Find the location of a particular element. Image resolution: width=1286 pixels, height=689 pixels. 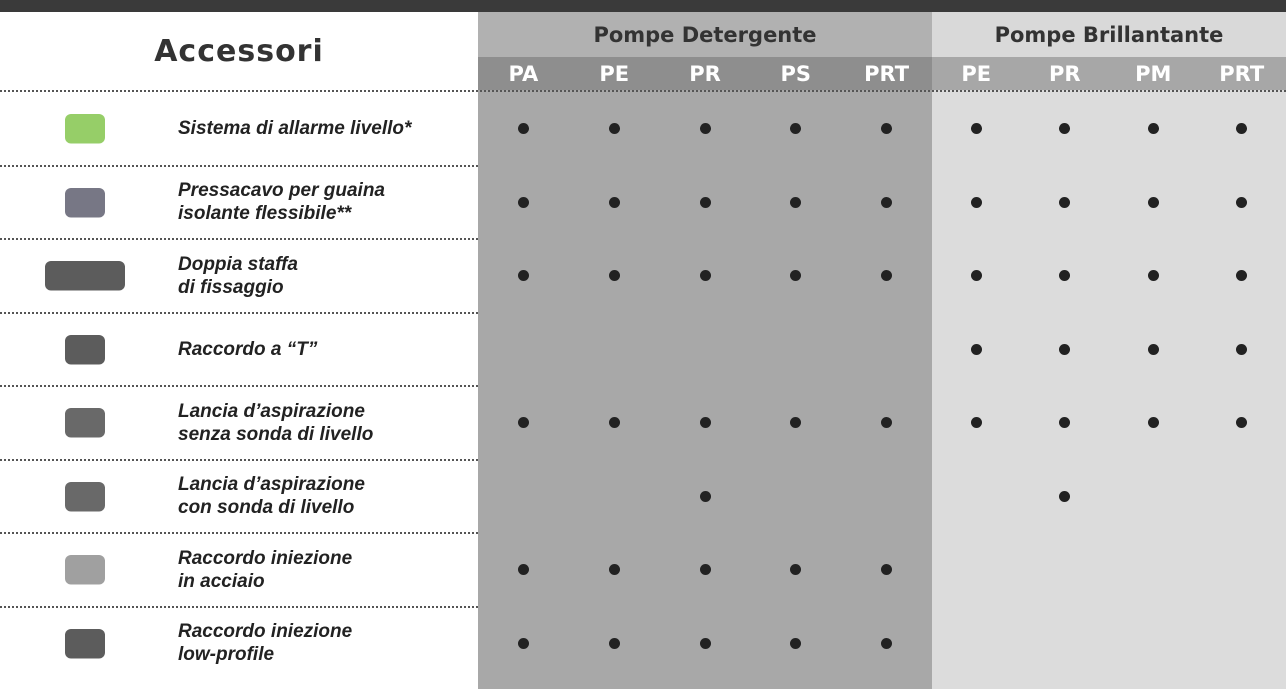

column-header: PA is located at coordinates (523, 73).